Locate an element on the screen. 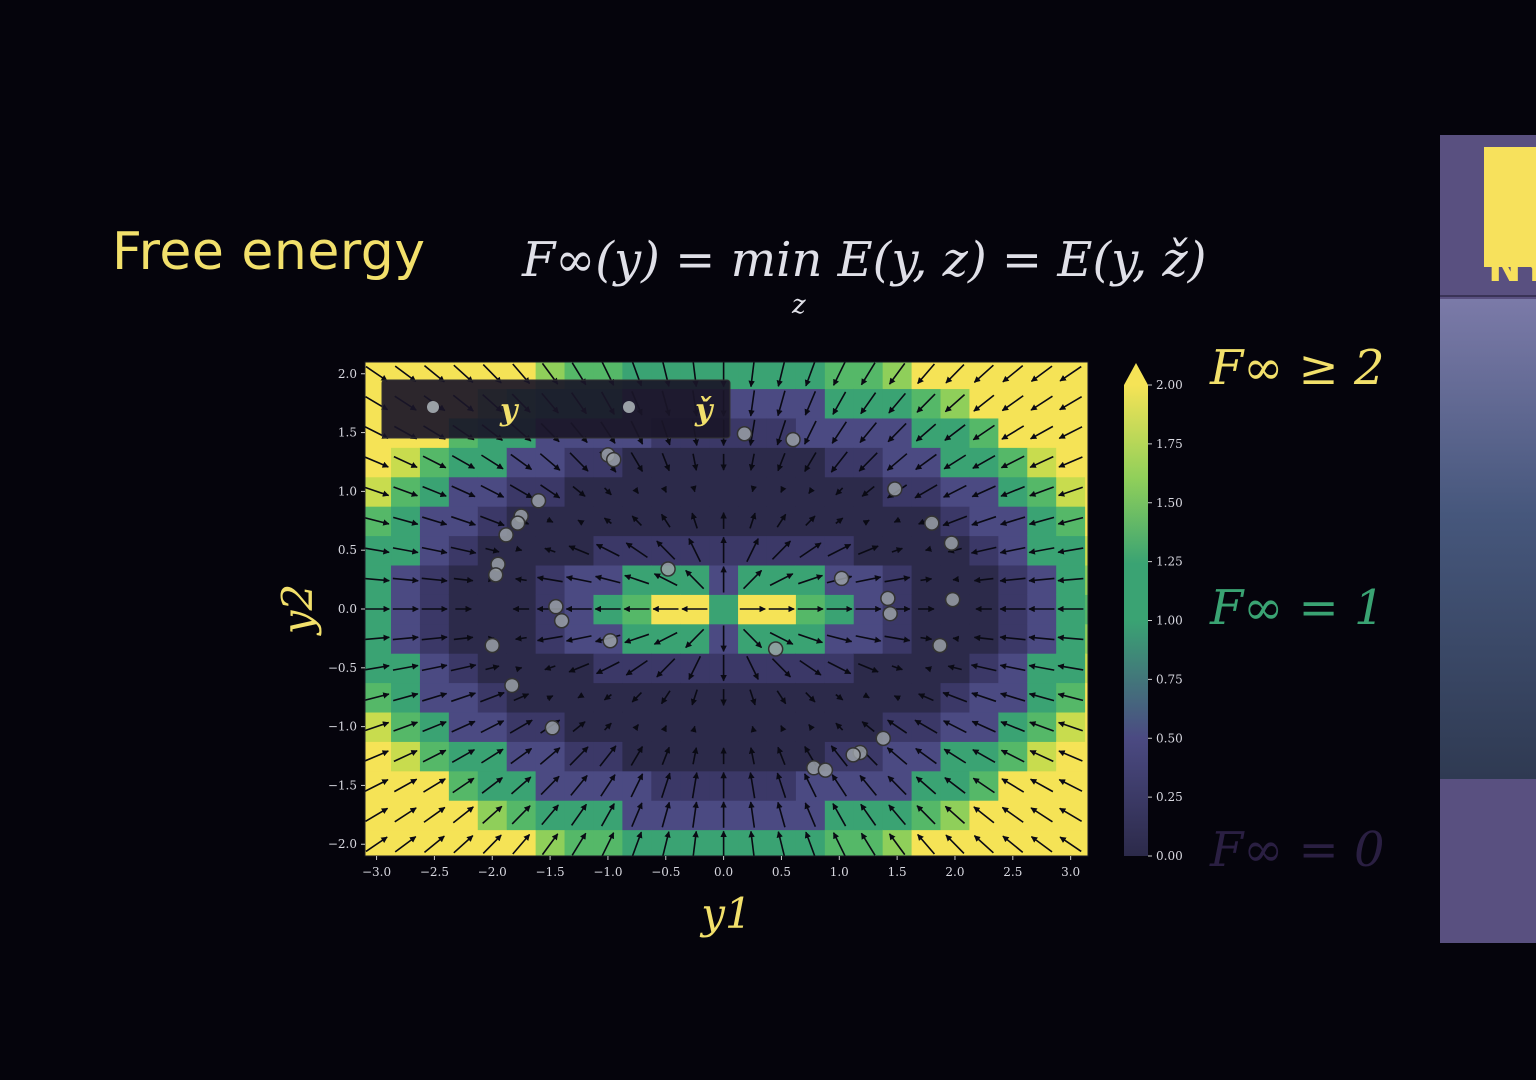 The height and width of the screenshot is (1080, 1536). logo-text: NY is located at coordinates (1512, 268).